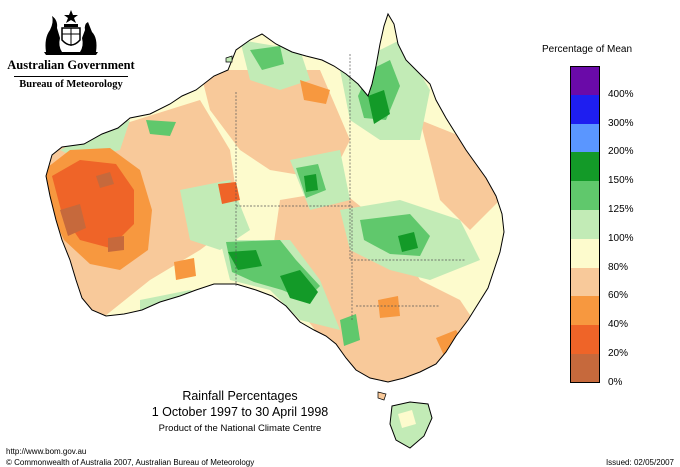  What do you see at coordinates (618, 296) in the screenshot?
I see `legend-label: 60%` at bounding box center [618, 296].